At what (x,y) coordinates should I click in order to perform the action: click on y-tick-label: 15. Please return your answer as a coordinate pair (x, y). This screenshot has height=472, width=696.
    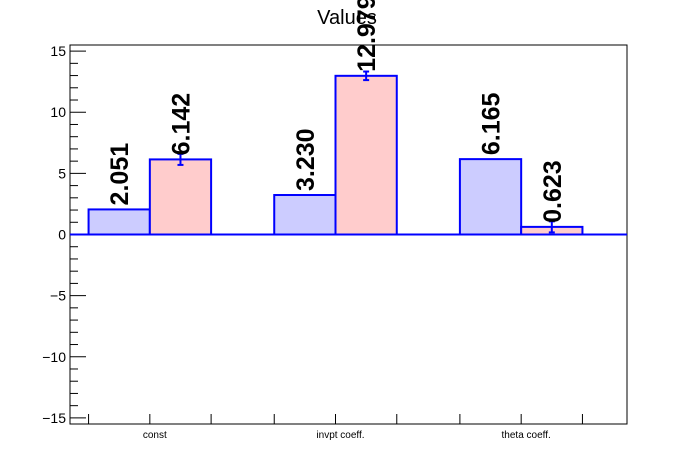
    Looking at the image, I should click on (58, 51).